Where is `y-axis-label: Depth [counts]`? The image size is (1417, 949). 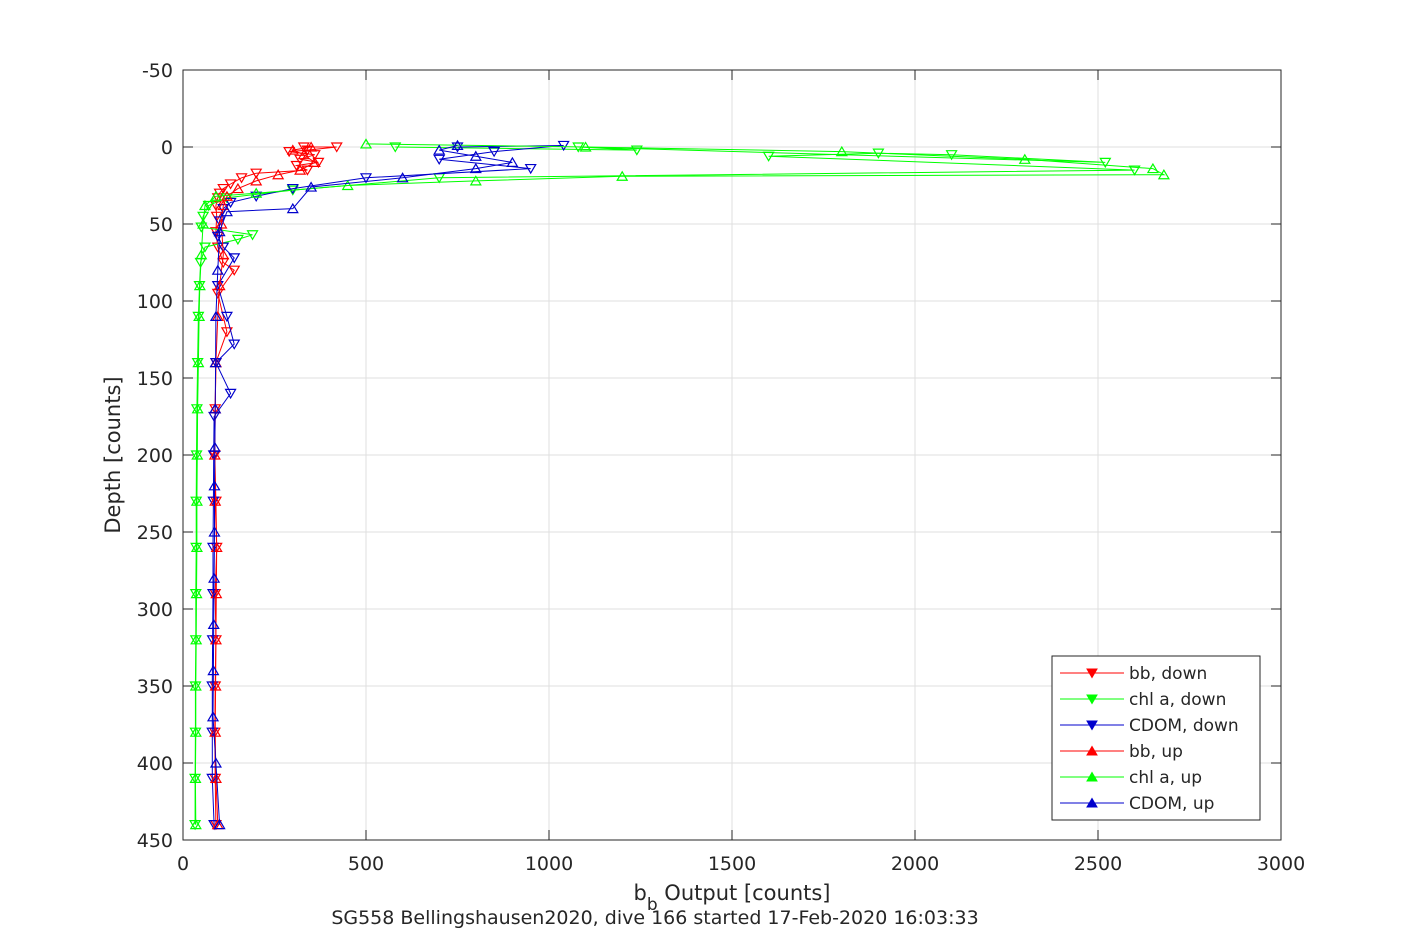 y-axis-label: Depth [counts] is located at coordinates (113, 454).